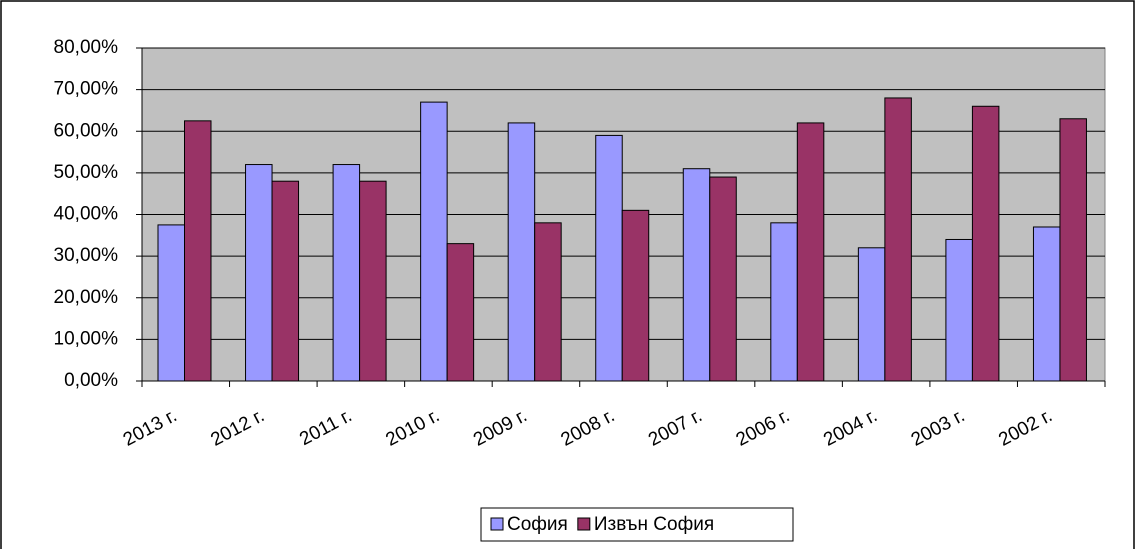  Describe the element at coordinates (86, 47) in the screenshot. I see `y-tick-label: 80,00%` at that location.